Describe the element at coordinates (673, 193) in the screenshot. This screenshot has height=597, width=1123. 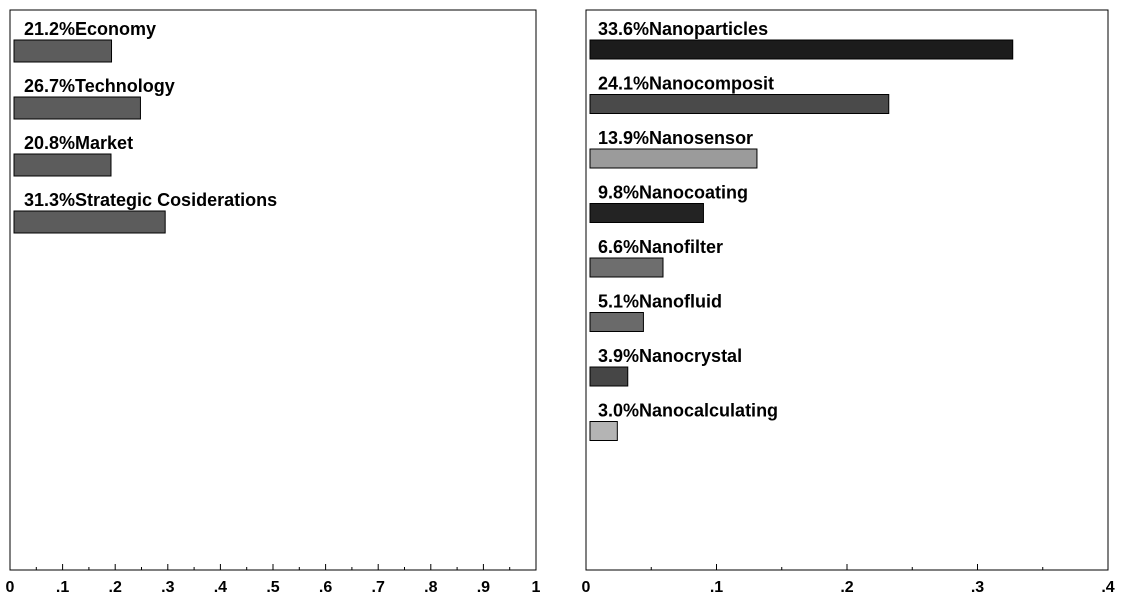
I see `bar-label-nanocoating: 9.8%Nanocoating` at that location.